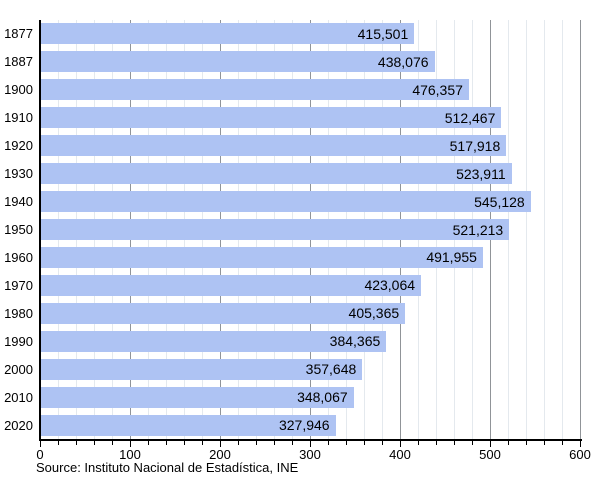 Image resolution: width=600 pixels, height=480 pixels. Describe the element at coordinates (331, 369) in the screenshot. I see `bar-value-label: 357,648` at that location.